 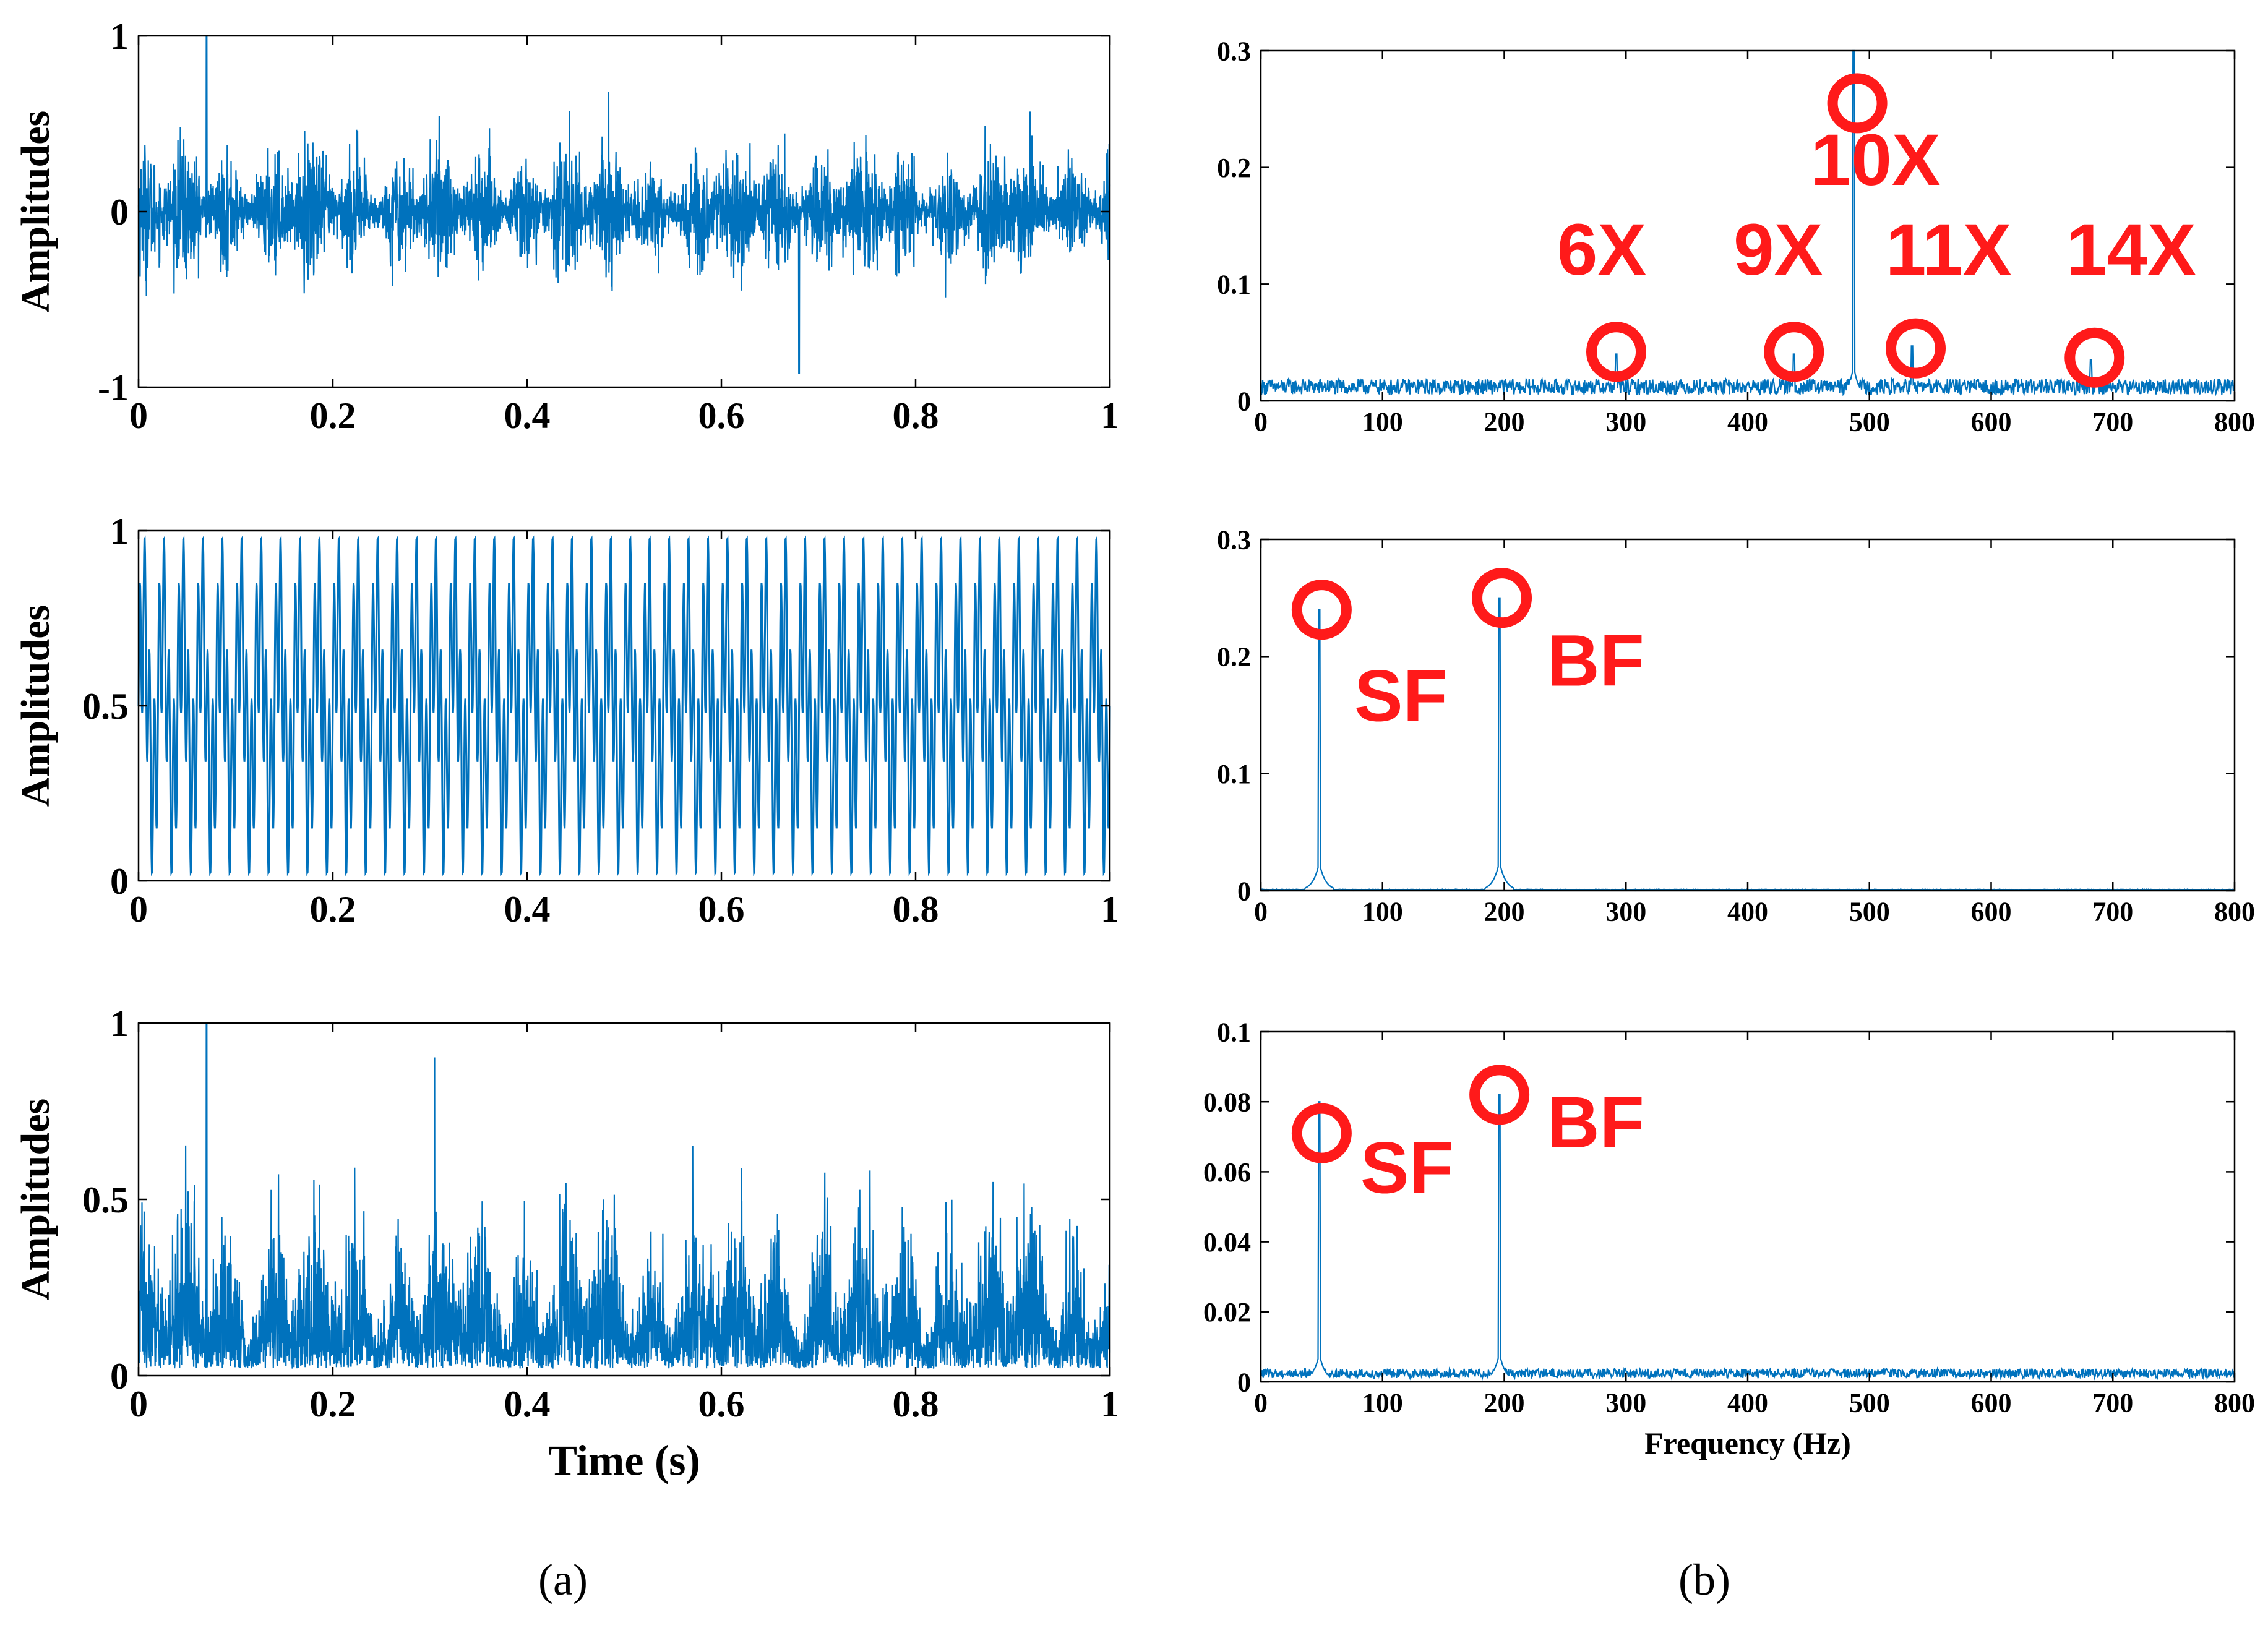 I want to click on y-tick-label: 0.06, so click(x=1227, y=1172).